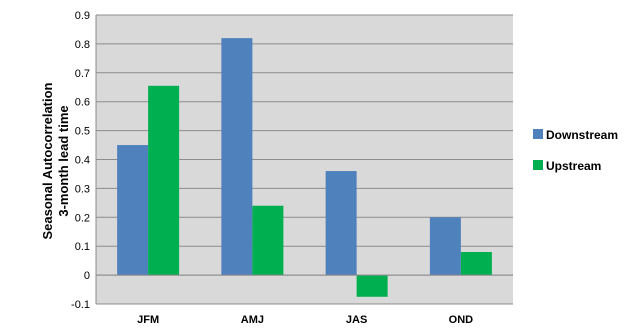  I want to click on legend-label-upstream: Upstream, so click(573, 166).